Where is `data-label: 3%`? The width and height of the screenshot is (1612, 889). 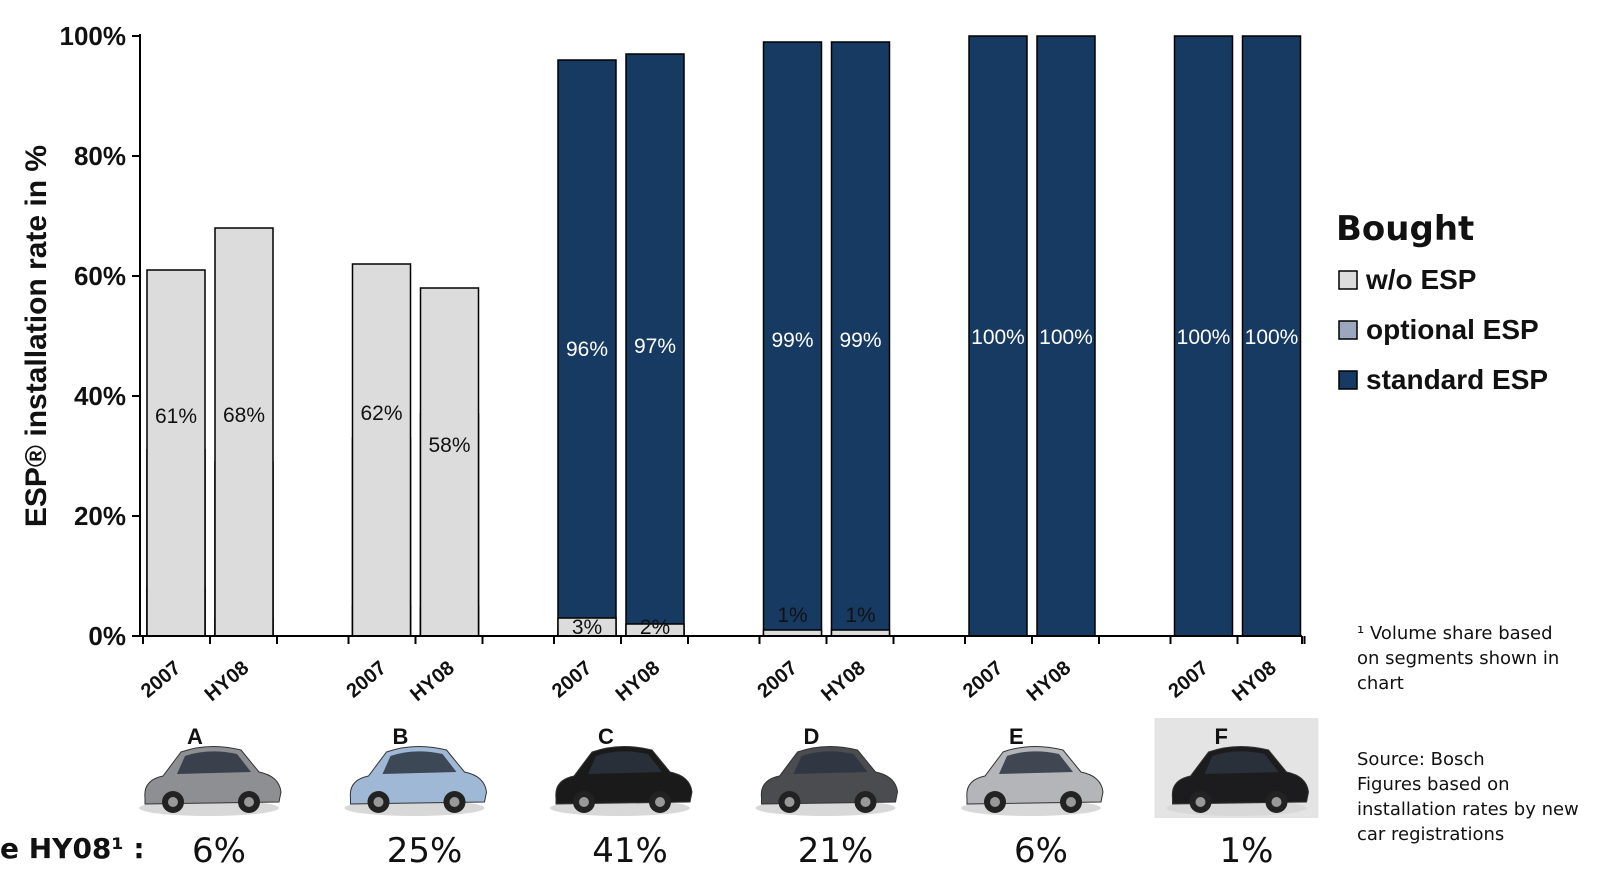 data-label: 3% is located at coordinates (587, 627).